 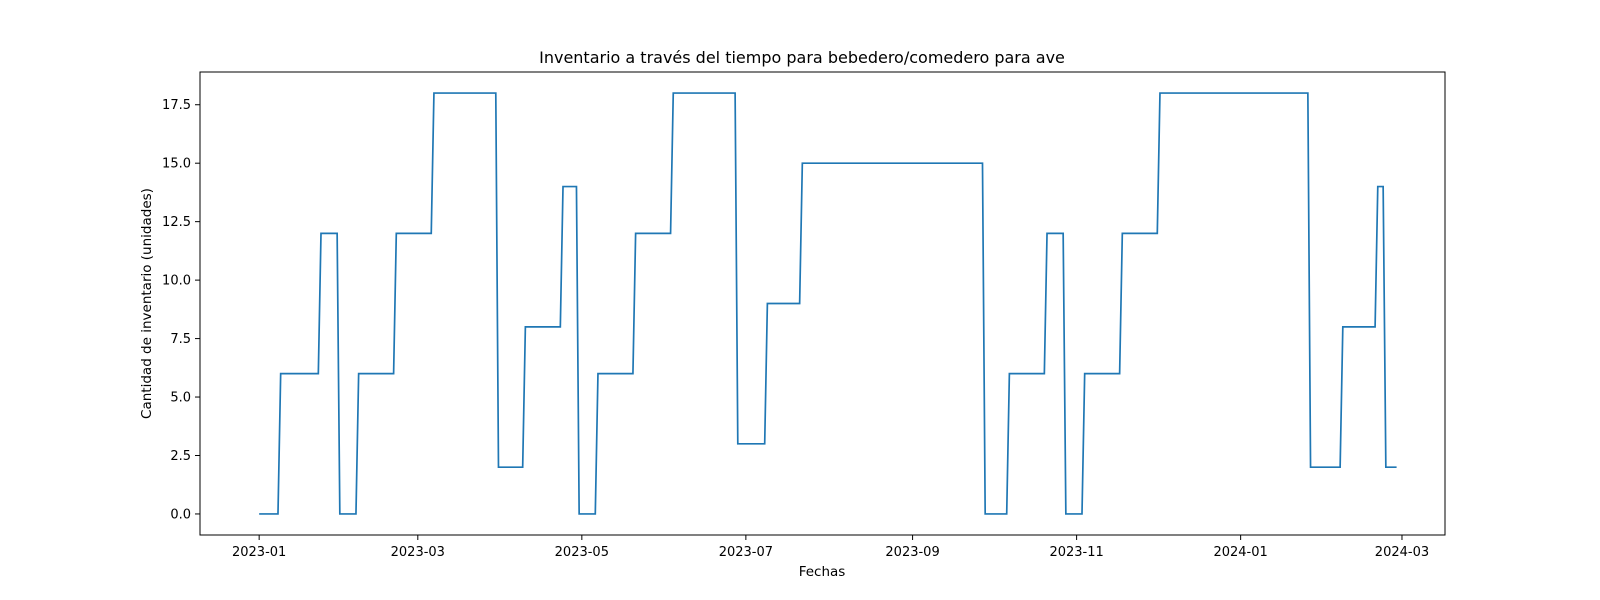 I want to click on x-tick-label: 2024-03, so click(x=1402, y=552).